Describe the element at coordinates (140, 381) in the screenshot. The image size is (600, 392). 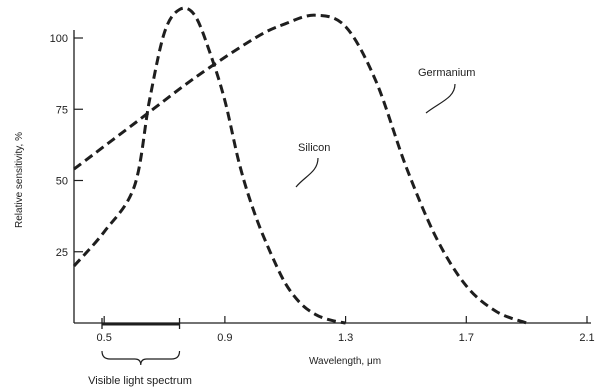
I see `visible-spectrum-label: Visible light spectrum` at that location.